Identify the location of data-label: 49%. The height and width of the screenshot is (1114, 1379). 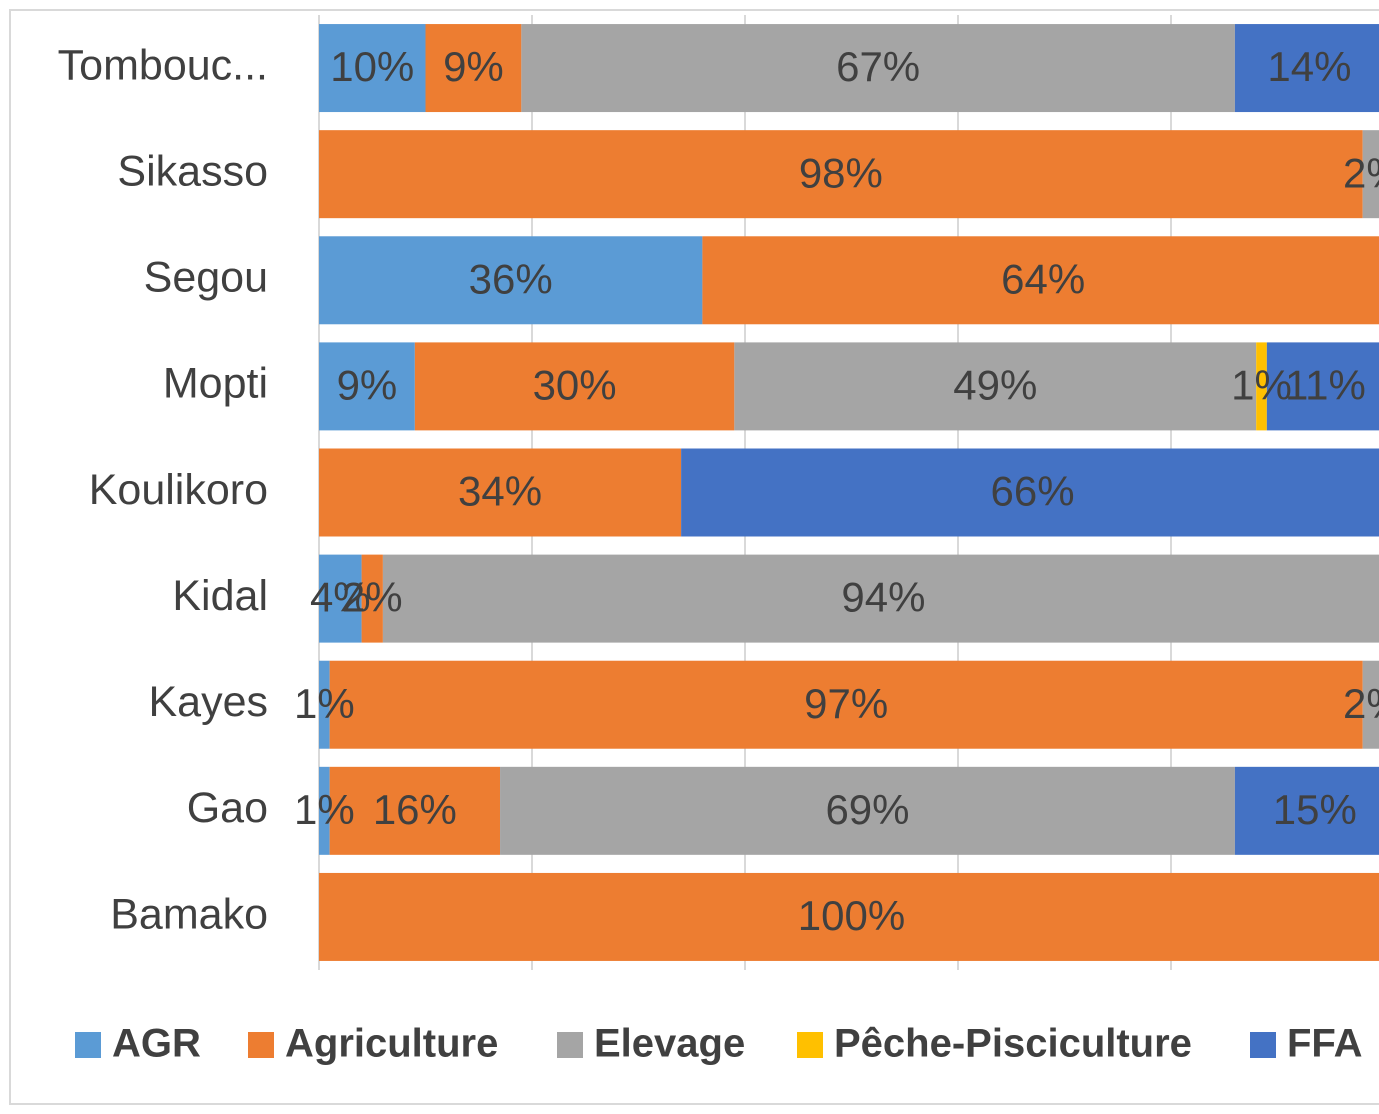
(995, 384).